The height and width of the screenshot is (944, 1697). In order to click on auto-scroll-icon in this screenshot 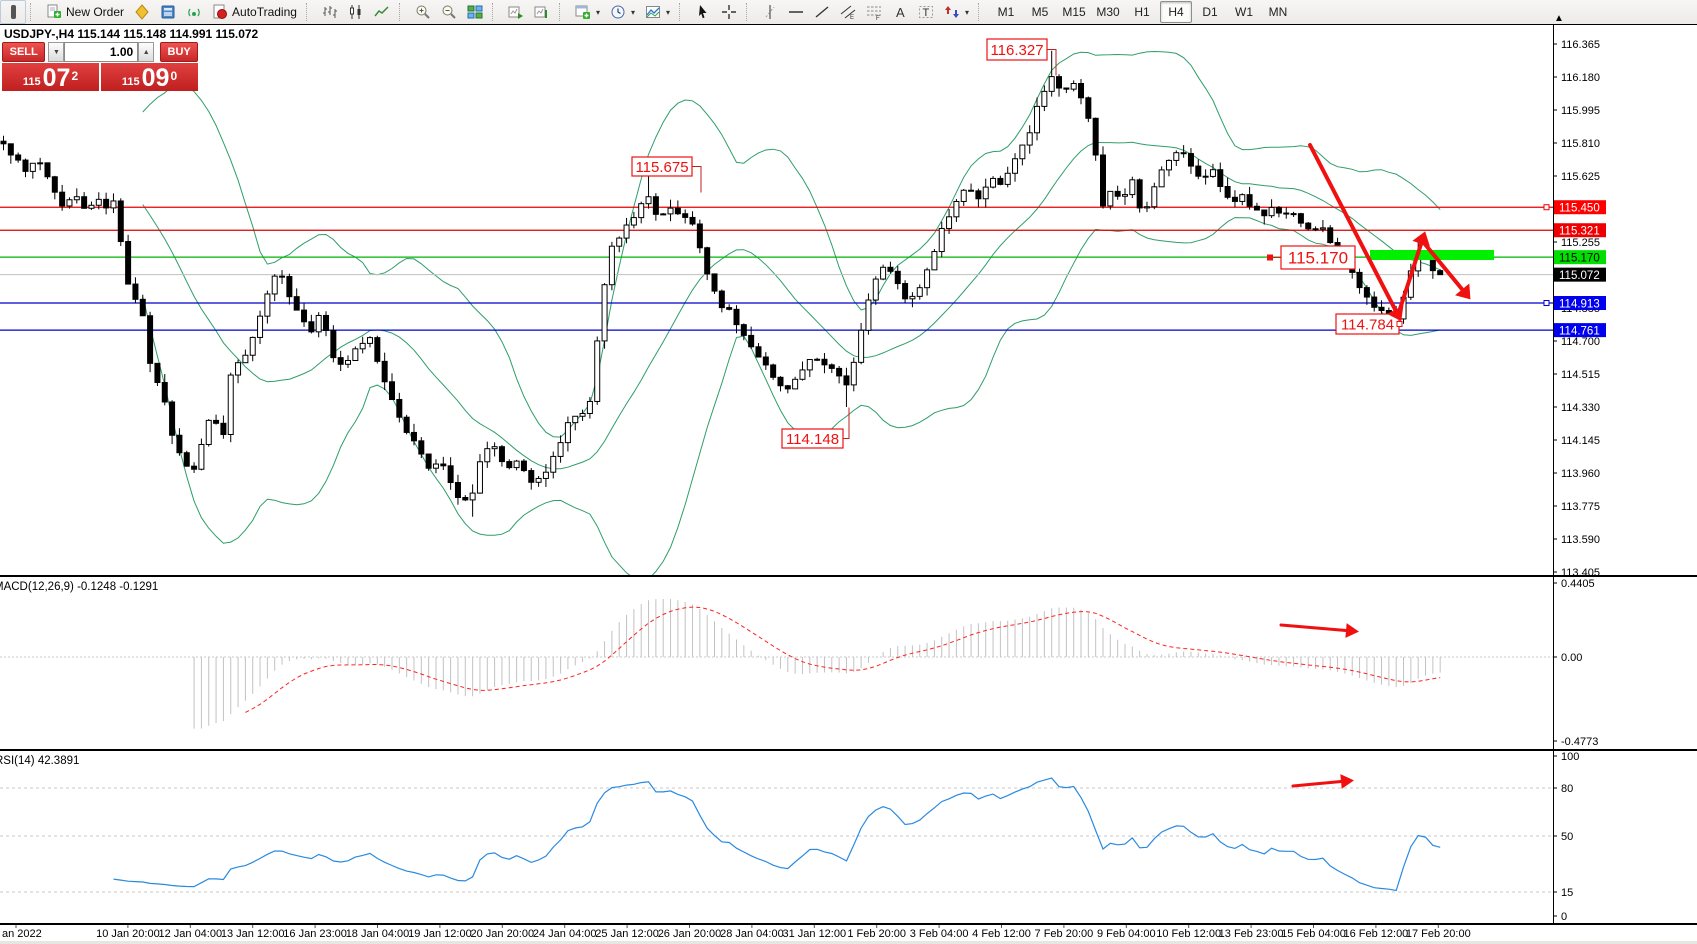, I will do `click(516, 12)`.